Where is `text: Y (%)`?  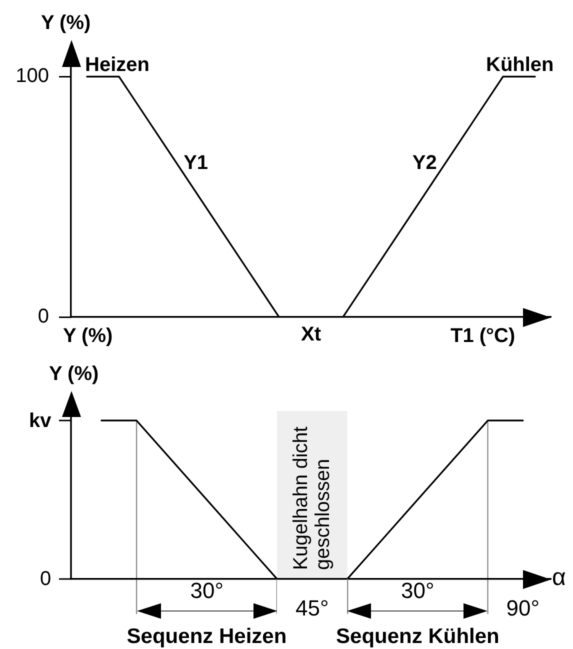 text: Y (%) is located at coordinates (88, 336).